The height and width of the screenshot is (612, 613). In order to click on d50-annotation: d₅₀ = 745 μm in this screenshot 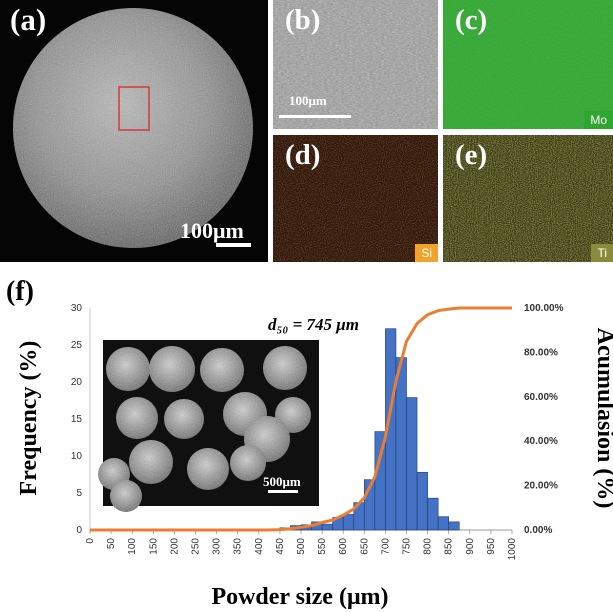, I will do `click(313, 324)`.